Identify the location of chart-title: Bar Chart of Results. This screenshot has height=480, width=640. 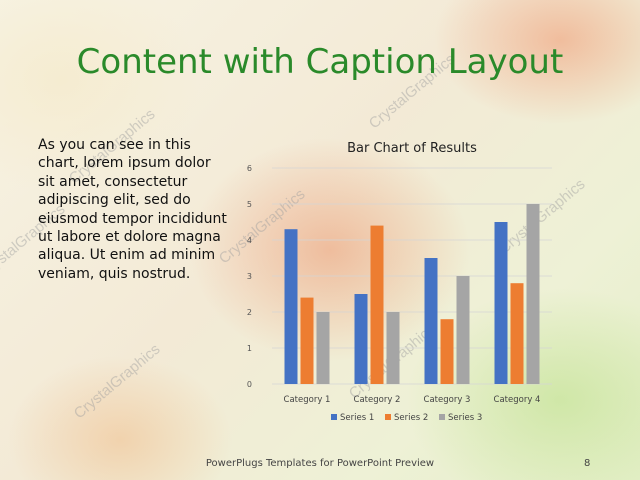
(412, 148).